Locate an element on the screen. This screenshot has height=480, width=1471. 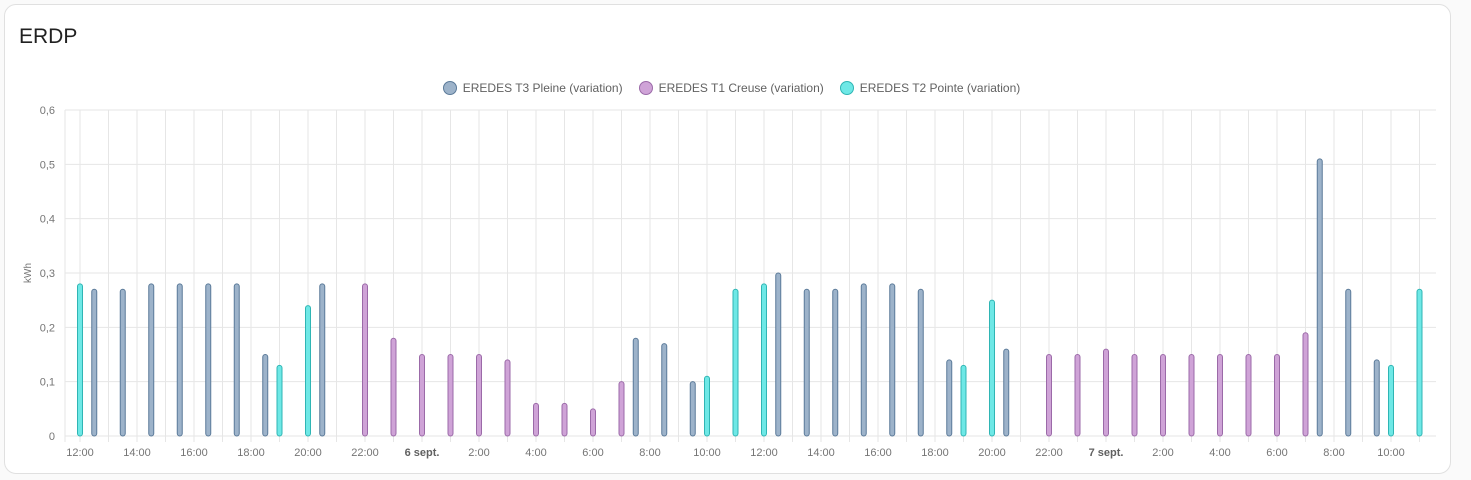
y-tick-label: 0,6 is located at coordinates (47, 111).